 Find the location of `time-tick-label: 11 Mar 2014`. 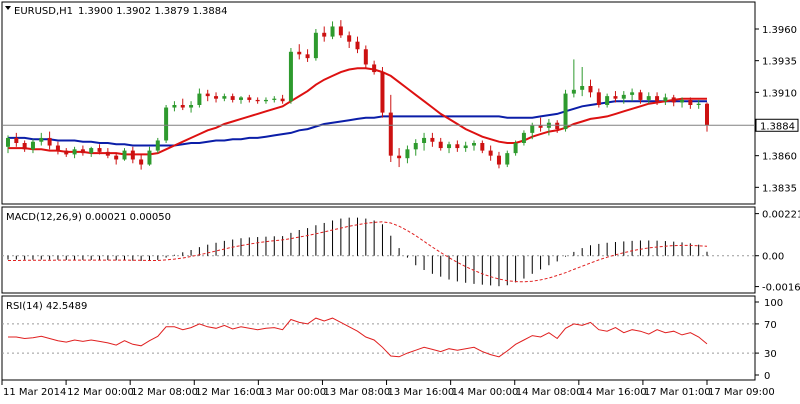

time-tick-label: 11 Mar 2014 is located at coordinates (34, 392).